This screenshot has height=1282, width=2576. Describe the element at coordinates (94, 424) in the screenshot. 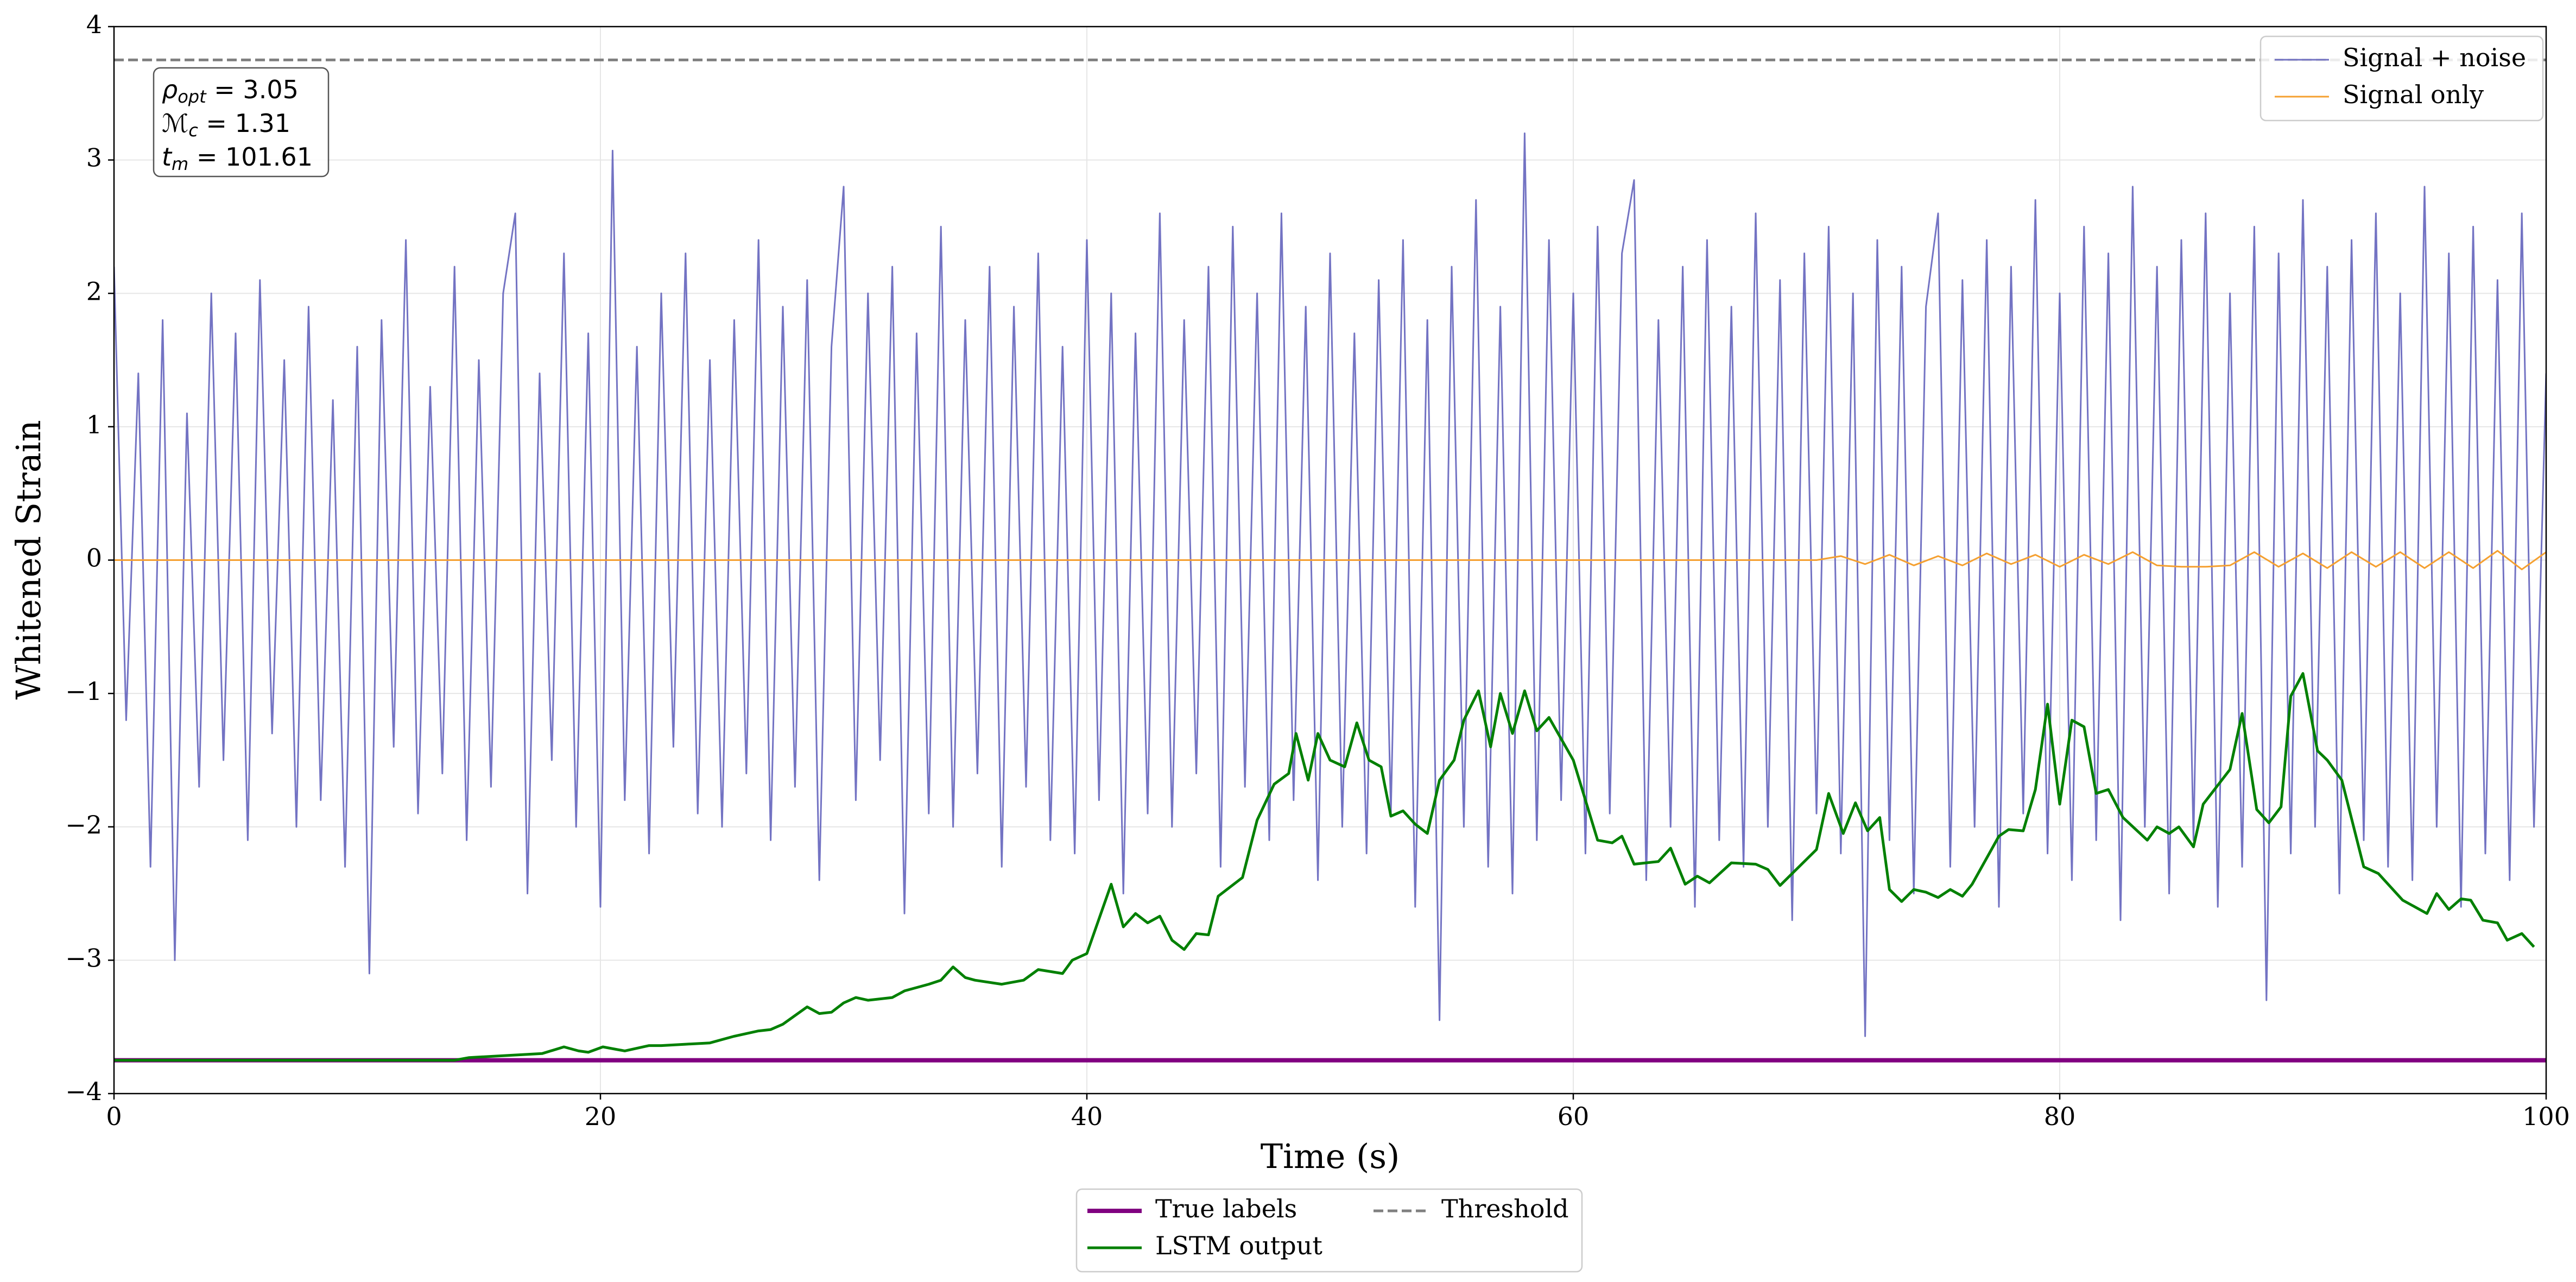

I see `y-tick-label: 1` at that location.